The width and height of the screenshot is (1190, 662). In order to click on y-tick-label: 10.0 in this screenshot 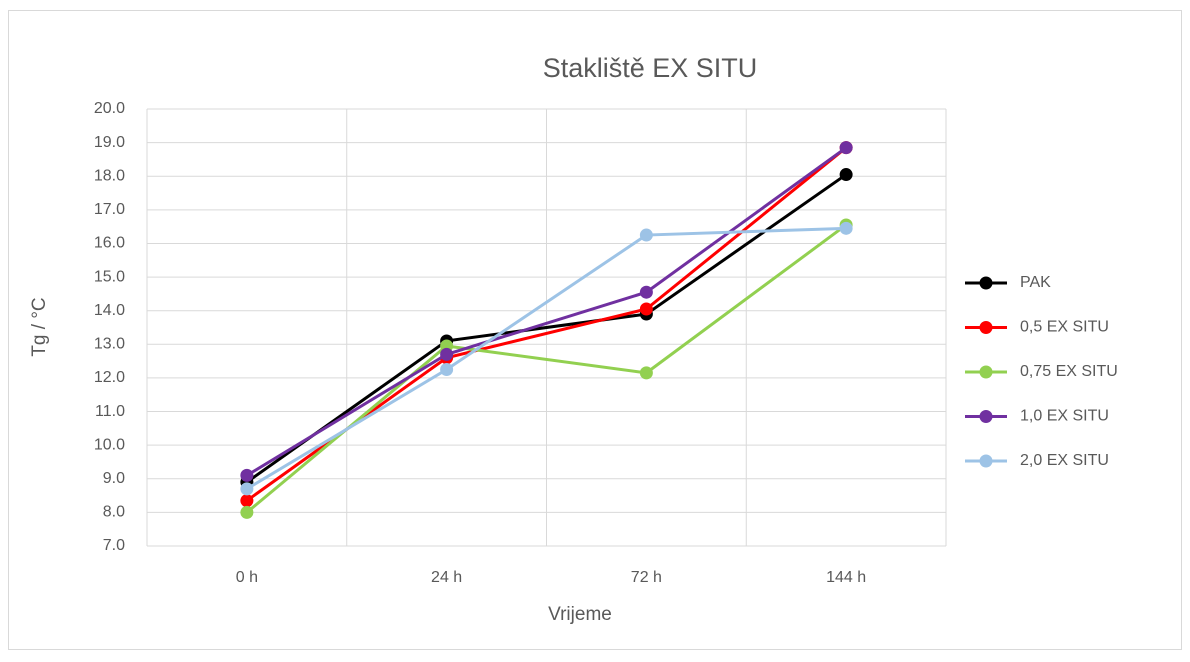, I will do `click(109, 444)`.